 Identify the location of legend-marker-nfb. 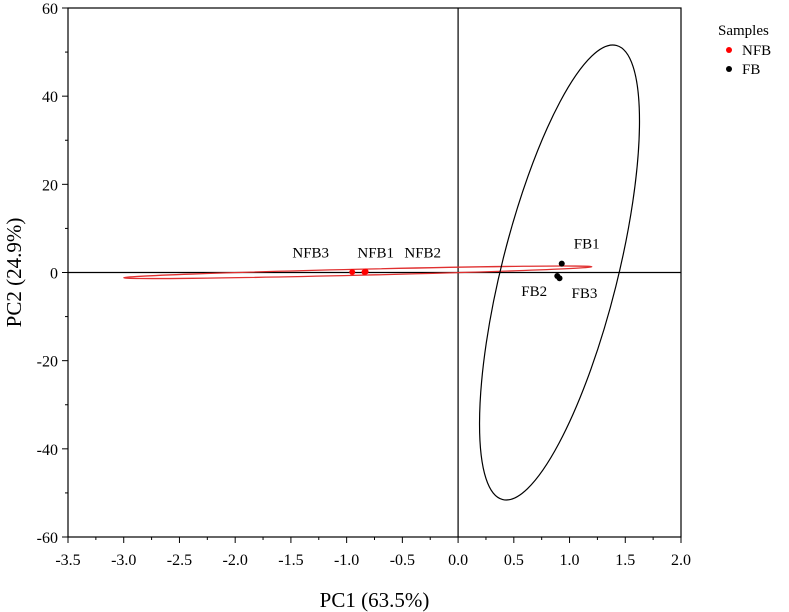
(729, 50).